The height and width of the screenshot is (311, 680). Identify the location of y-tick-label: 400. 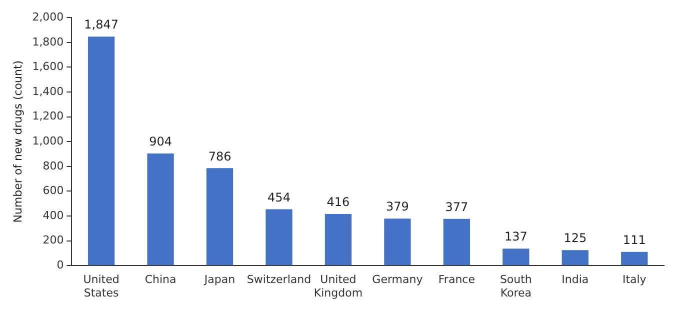
(53, 215).